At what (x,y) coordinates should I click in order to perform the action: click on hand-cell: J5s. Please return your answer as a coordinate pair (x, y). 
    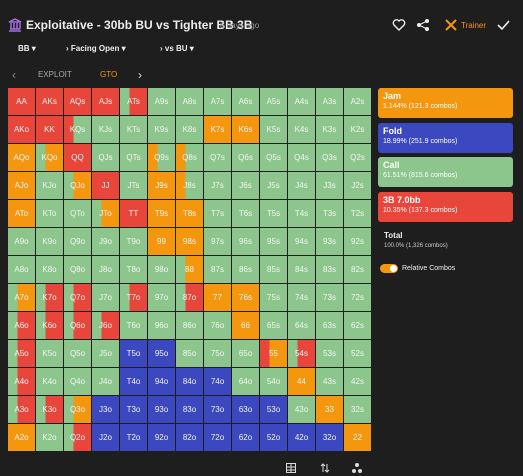
    Looking at the image, I should click on (273, 185).